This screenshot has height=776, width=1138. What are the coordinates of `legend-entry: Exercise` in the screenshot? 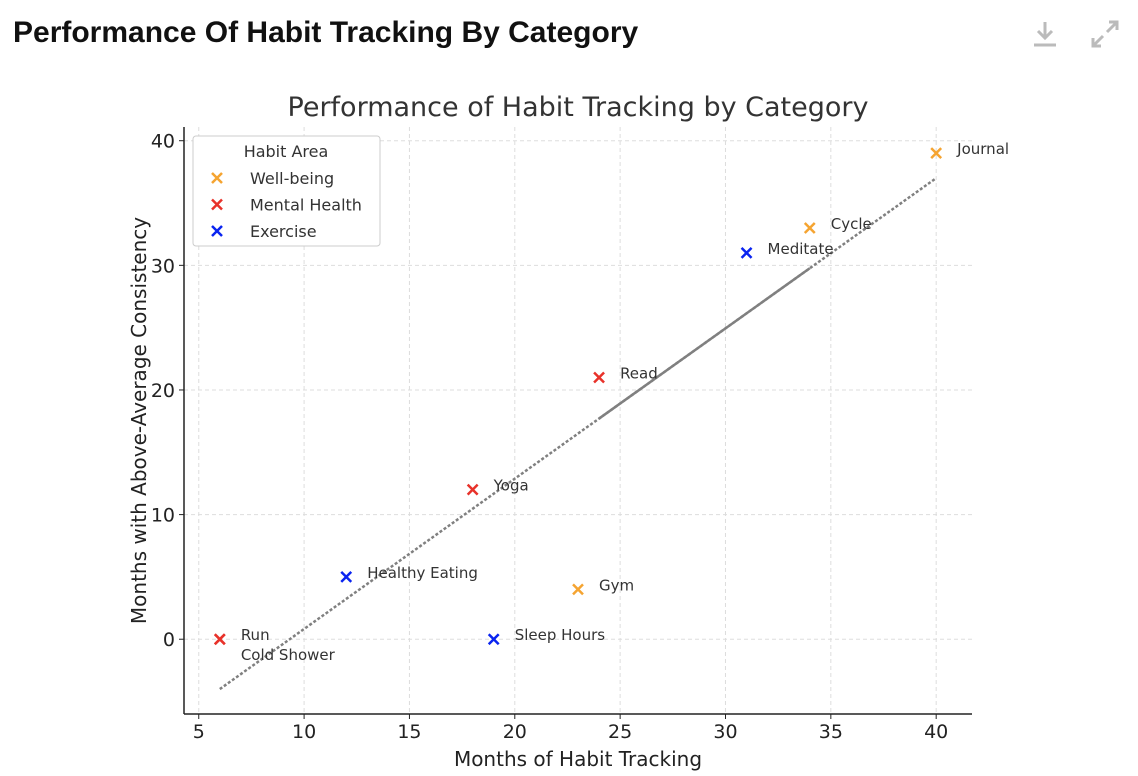 It's located at (283, 231).